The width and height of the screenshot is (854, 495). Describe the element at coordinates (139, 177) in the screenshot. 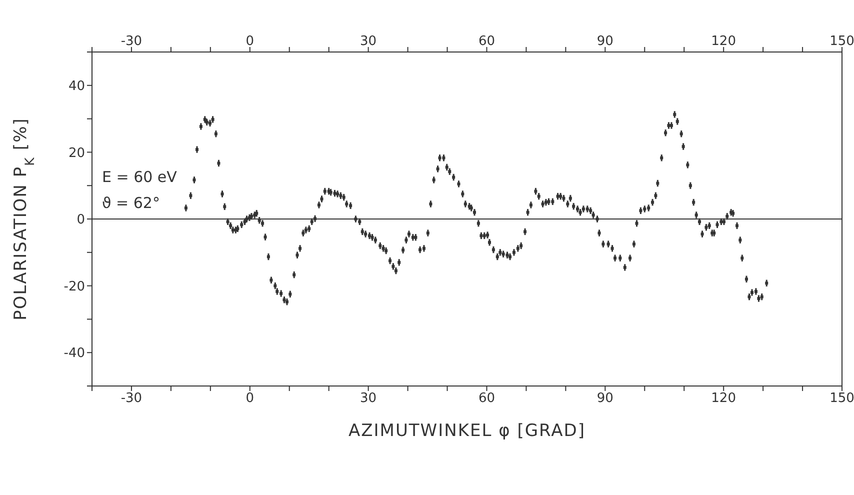

I see `annotation: E = 60 eV` at that location.